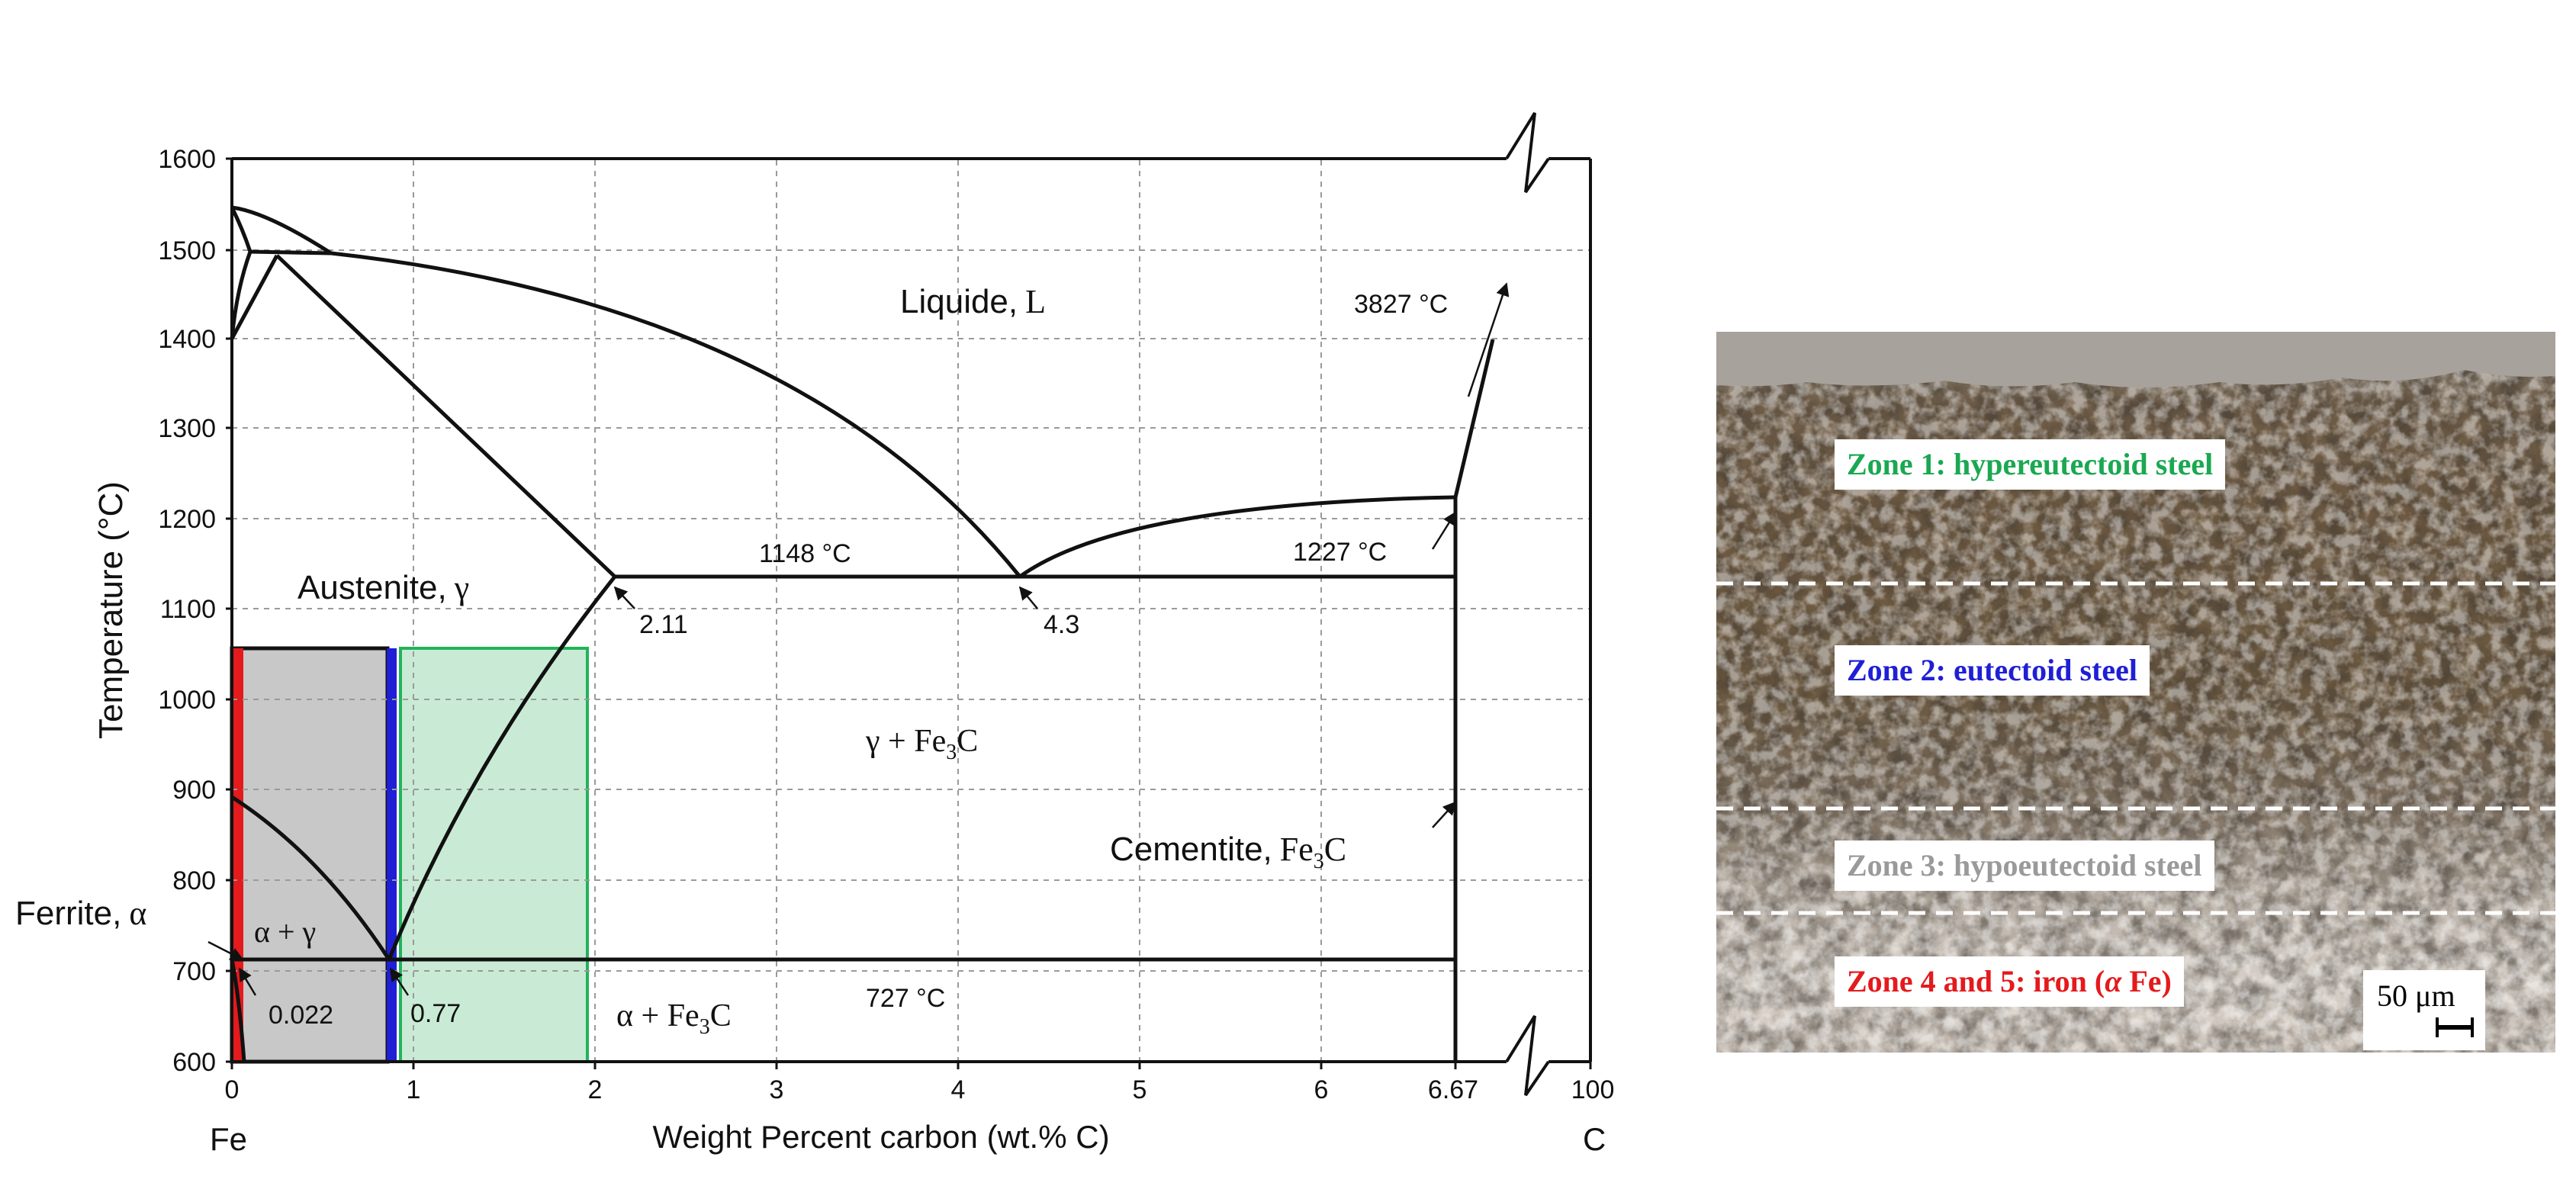 This screenshot has width=2576, height=1186. I want to click on zone-3-label: Zone 3: hypoeutectoid steel, so click(2024, 865).